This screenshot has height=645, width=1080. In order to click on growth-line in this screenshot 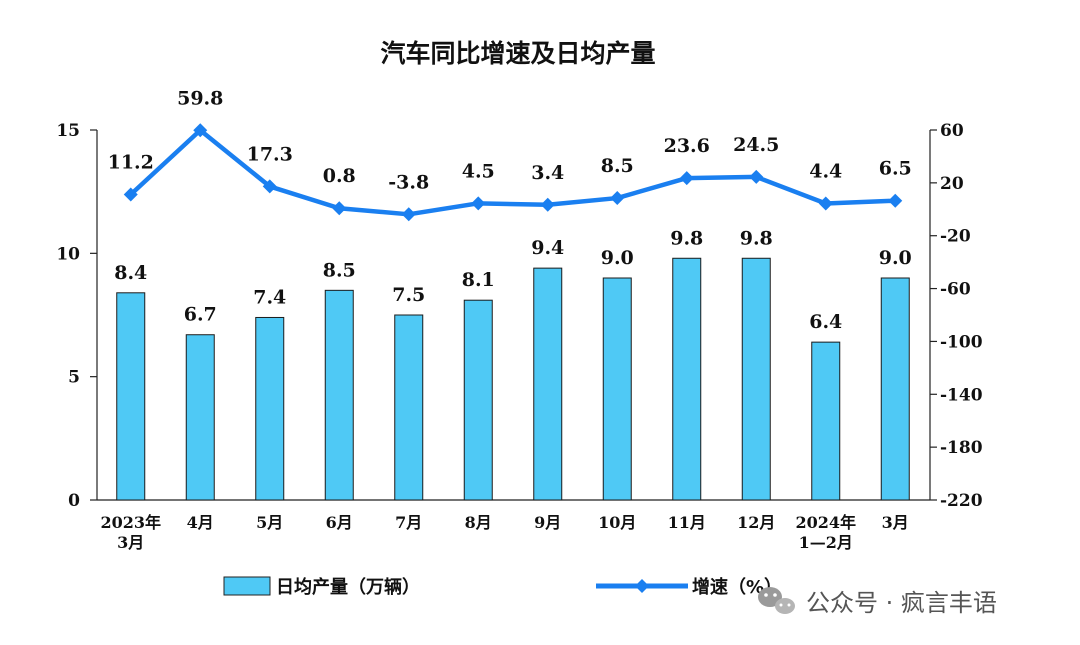, I will do `click(512, 172)`.